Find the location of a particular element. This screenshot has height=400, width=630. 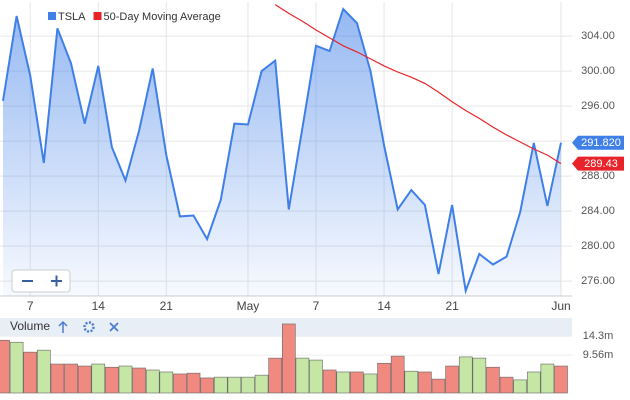

legend-label: 50-Day Moving Average is located at coordinates (162, 17).